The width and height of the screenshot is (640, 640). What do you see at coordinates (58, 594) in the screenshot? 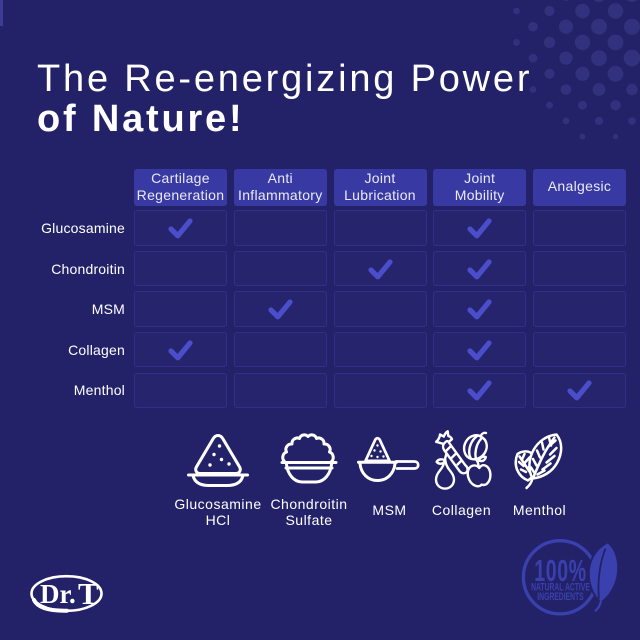
I see `svg-text: Dr.` at bounding box center [58, 594].